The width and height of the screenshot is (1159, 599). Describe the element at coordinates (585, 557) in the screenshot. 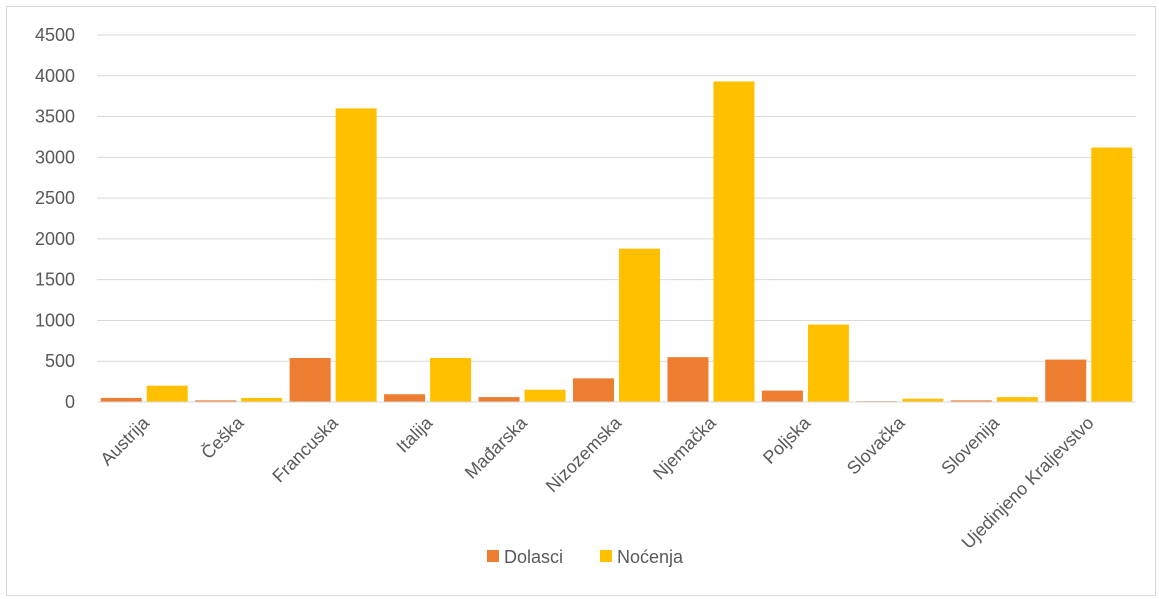

I see `legend: Dolasci Noćenja` at that location.